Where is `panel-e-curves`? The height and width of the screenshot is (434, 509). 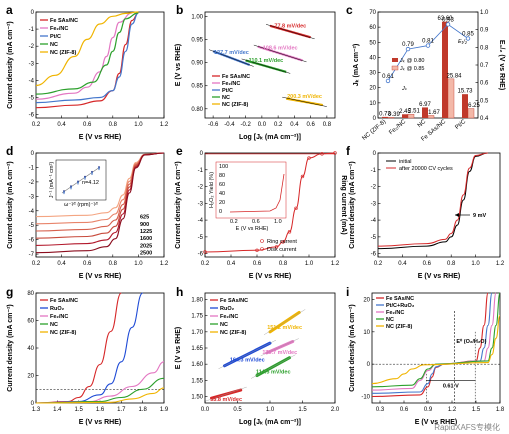 panel-e-curves is located at coordinates (270, 202).